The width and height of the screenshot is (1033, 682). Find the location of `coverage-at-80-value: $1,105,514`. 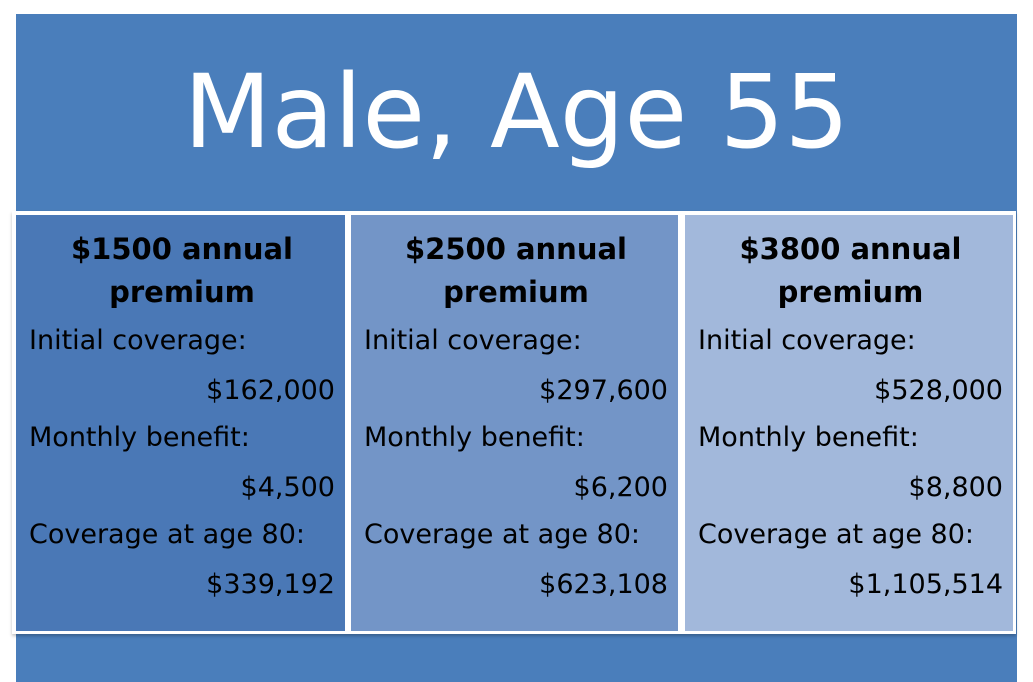

coverage-at-80-value: $1,105,514 is located at coordinates (925, 584).